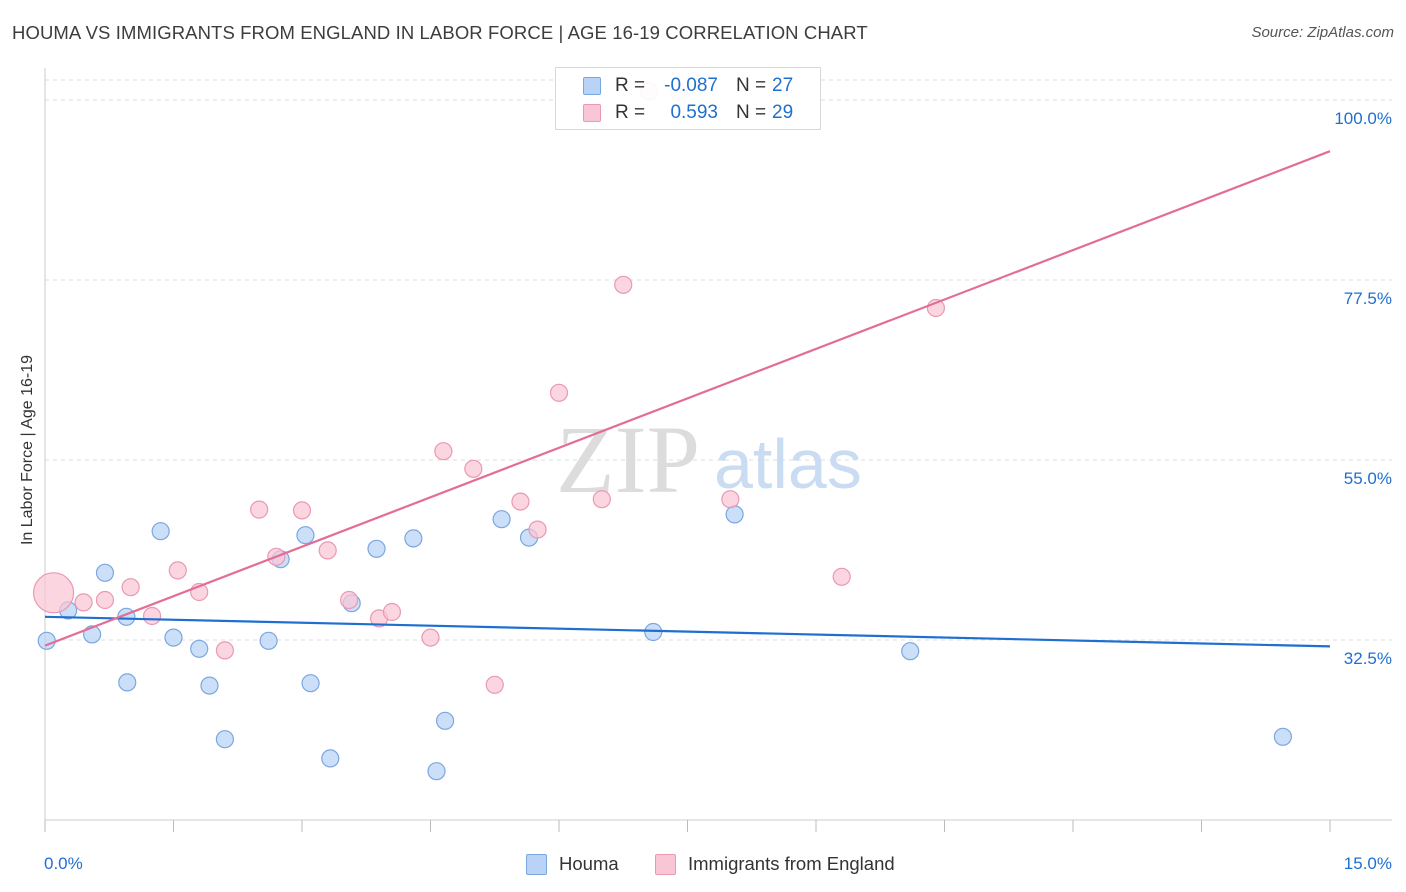 The width and height of the screenshot is (1406, 892). I want to click on houma-swatch, so click(592, 86).